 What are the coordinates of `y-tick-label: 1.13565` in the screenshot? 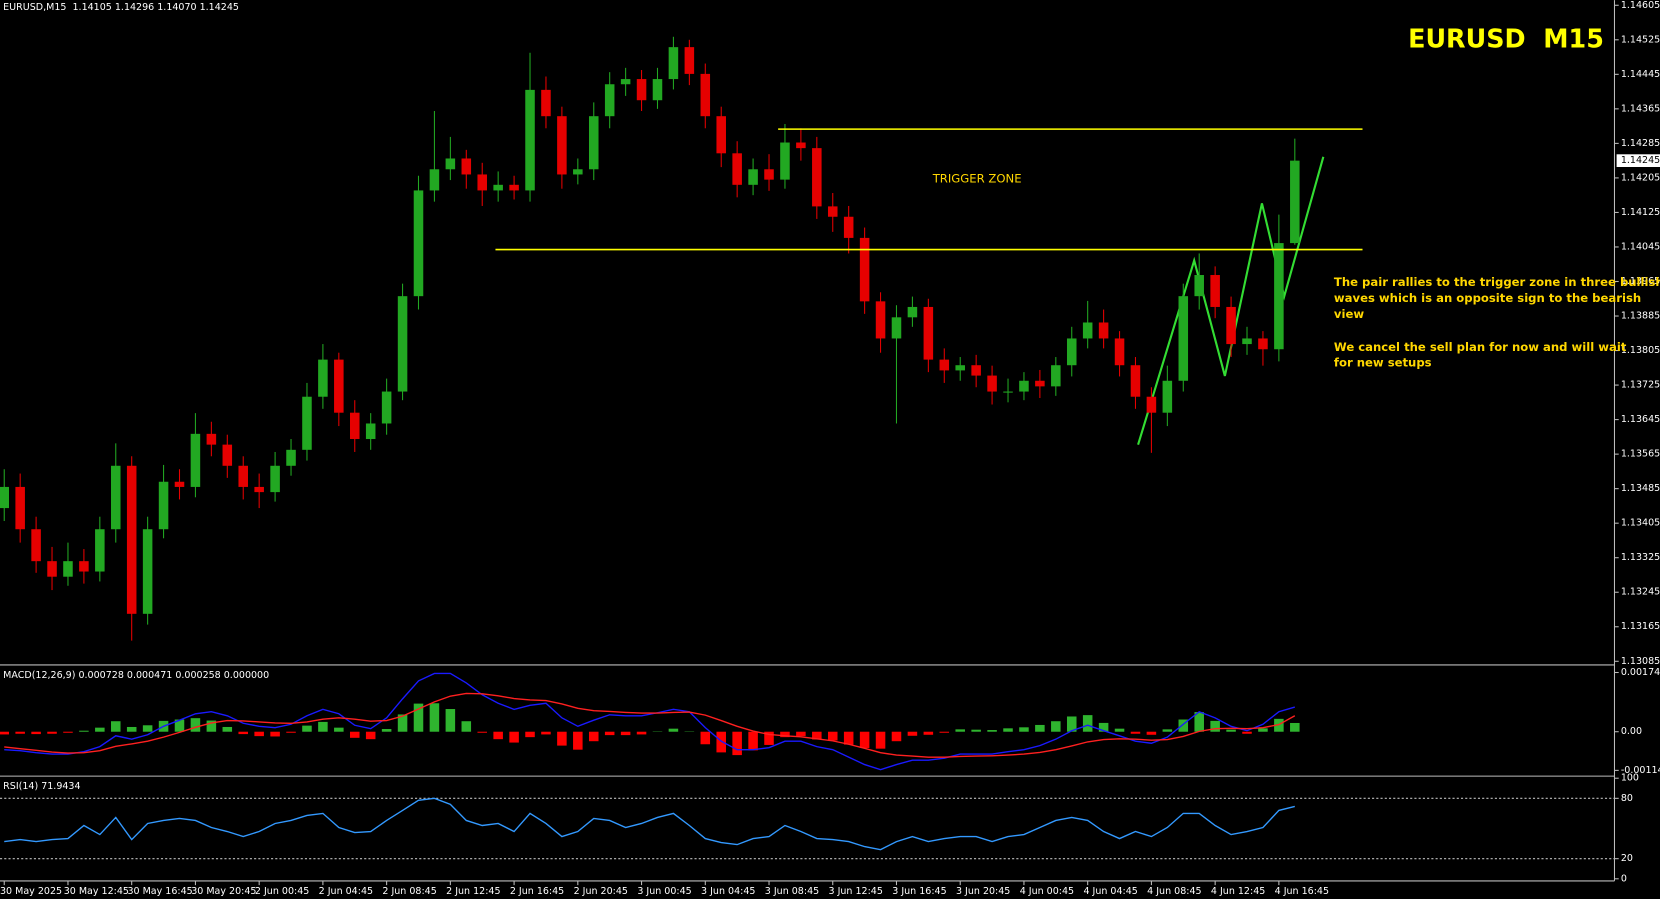 It's located at (1640, 454).